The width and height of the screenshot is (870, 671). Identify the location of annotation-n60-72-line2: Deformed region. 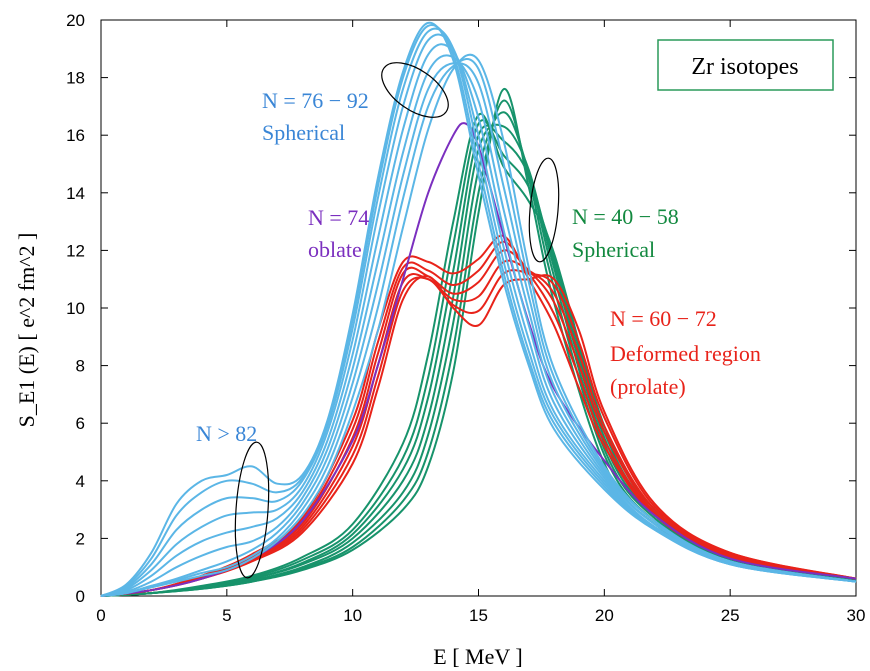
(685, 353).